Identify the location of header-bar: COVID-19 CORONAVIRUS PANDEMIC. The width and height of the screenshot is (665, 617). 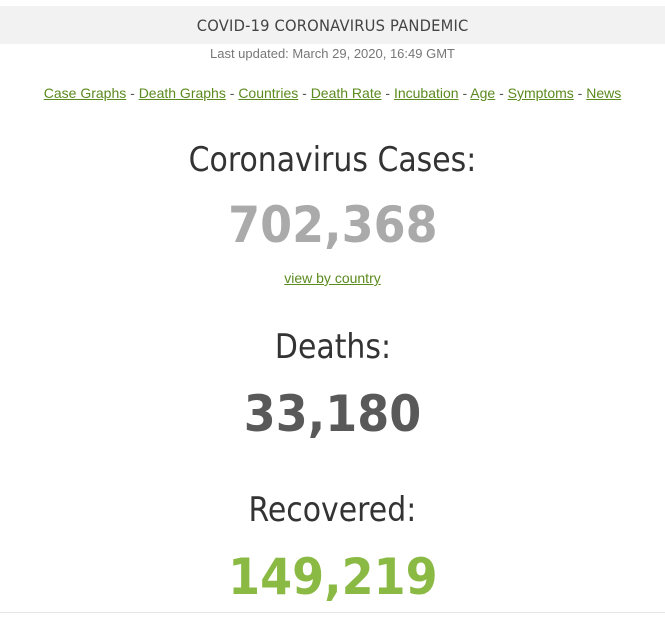
(332, 25).